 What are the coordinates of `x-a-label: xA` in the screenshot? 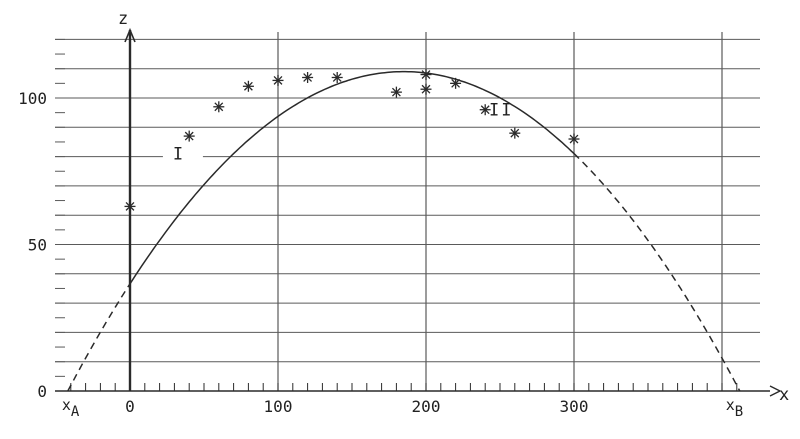 It's located at (71, 408).